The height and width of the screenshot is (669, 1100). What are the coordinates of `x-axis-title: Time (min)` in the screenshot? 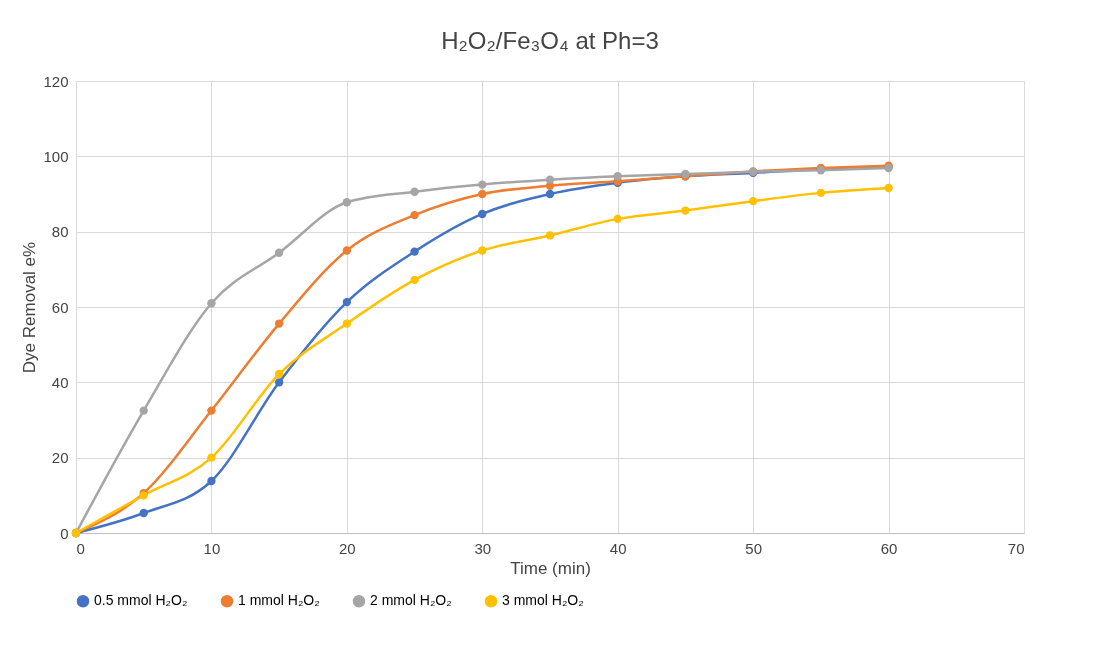 It's located at (550, 568).